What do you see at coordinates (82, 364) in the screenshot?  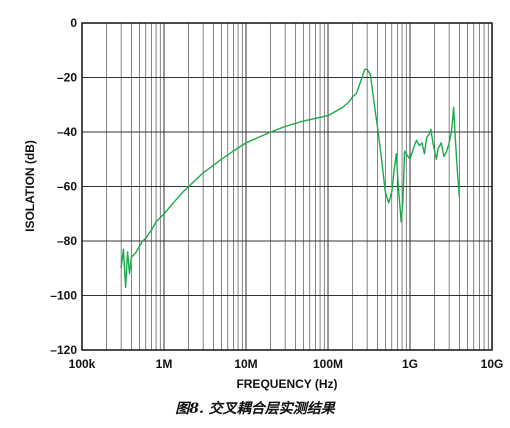 I see `x-tick-label: 100k` at bounding box center [82, 364].